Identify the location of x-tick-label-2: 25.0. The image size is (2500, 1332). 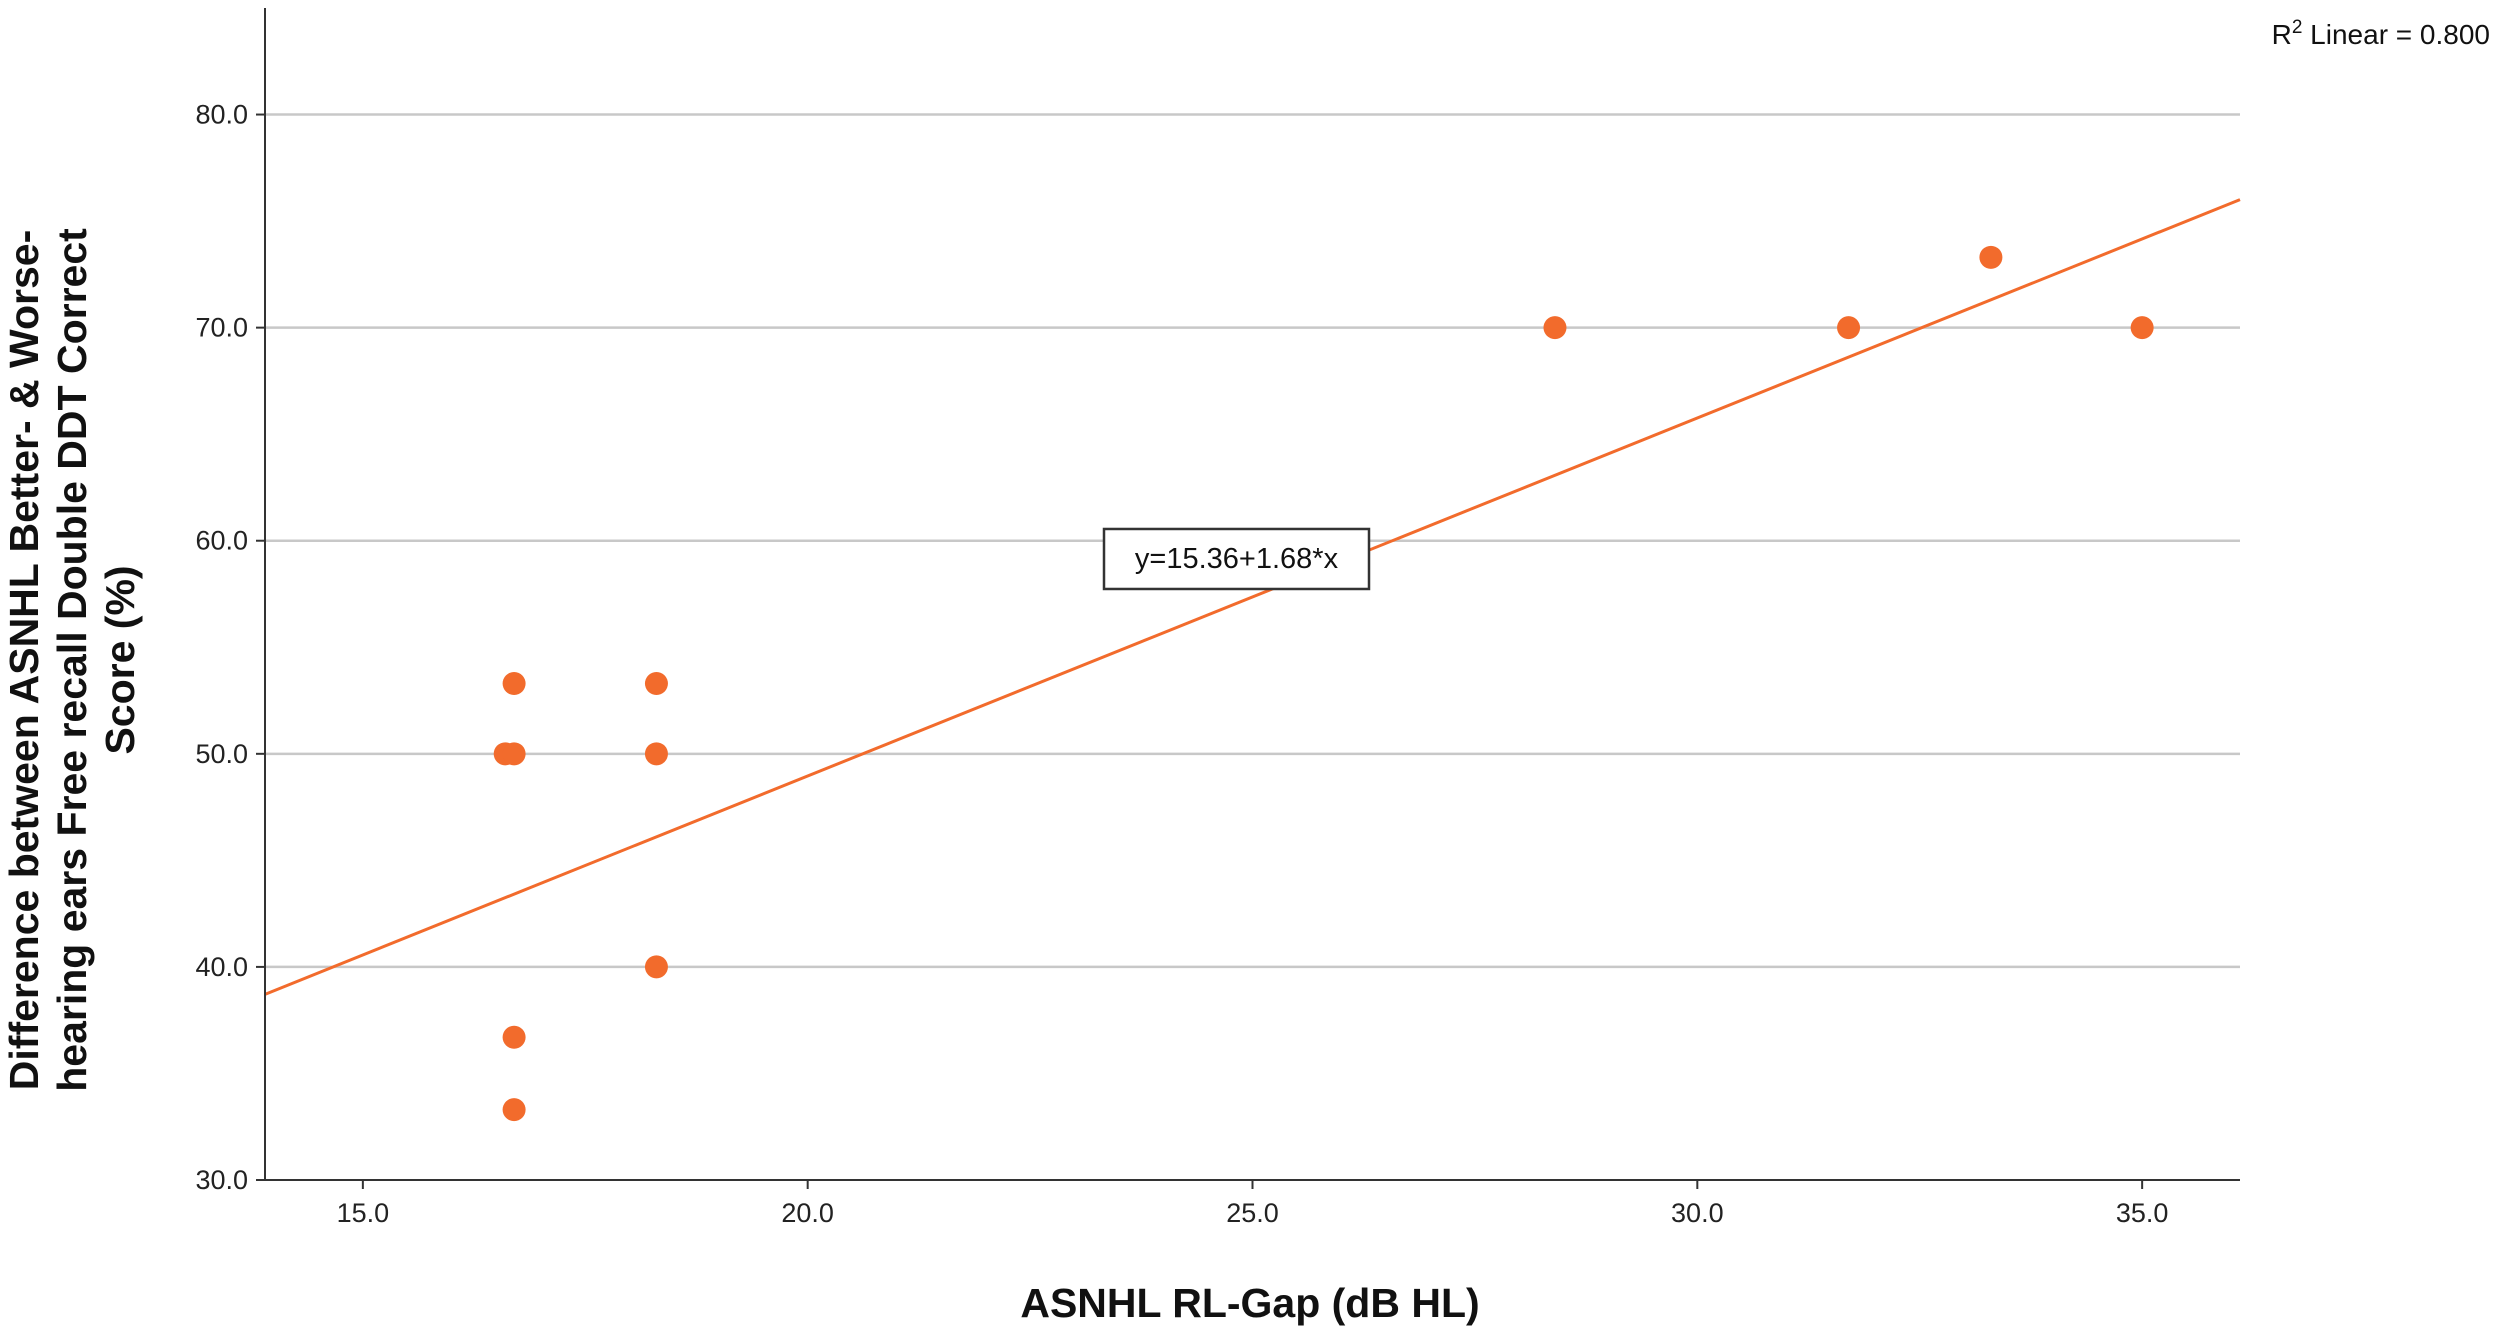
(1252, 1213).